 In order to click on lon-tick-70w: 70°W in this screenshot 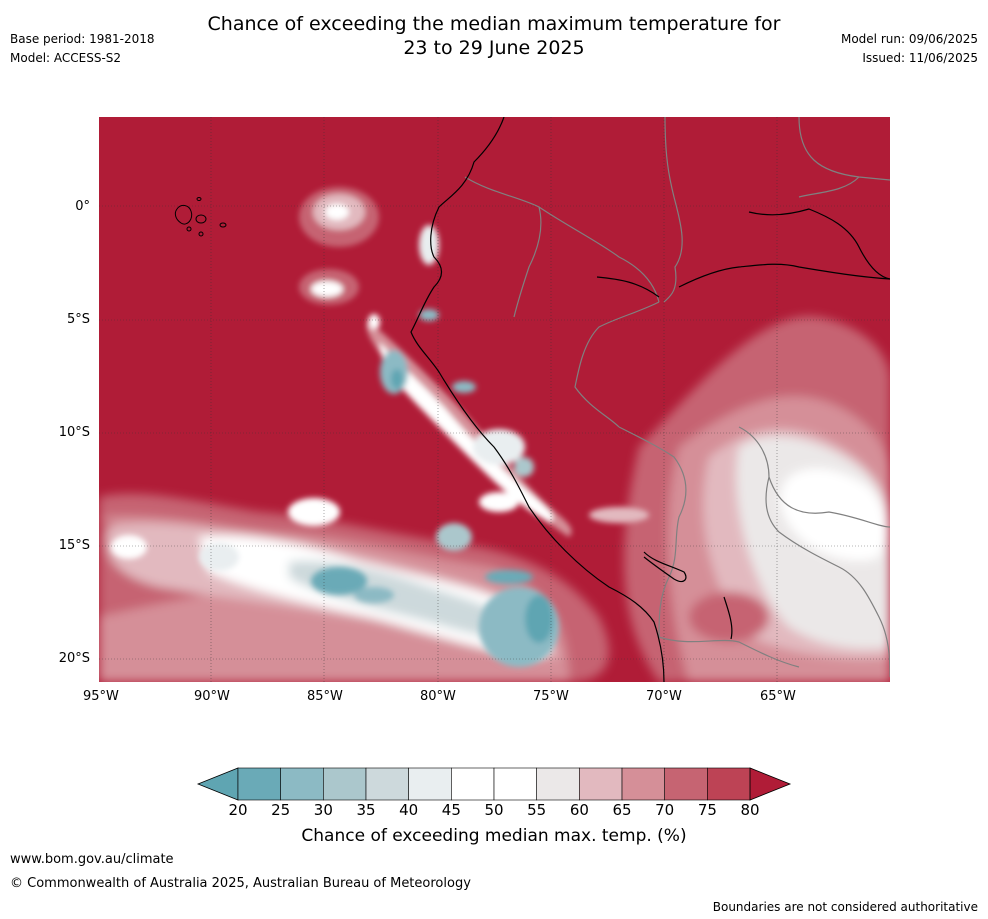, I will do `click(664, 696)`.